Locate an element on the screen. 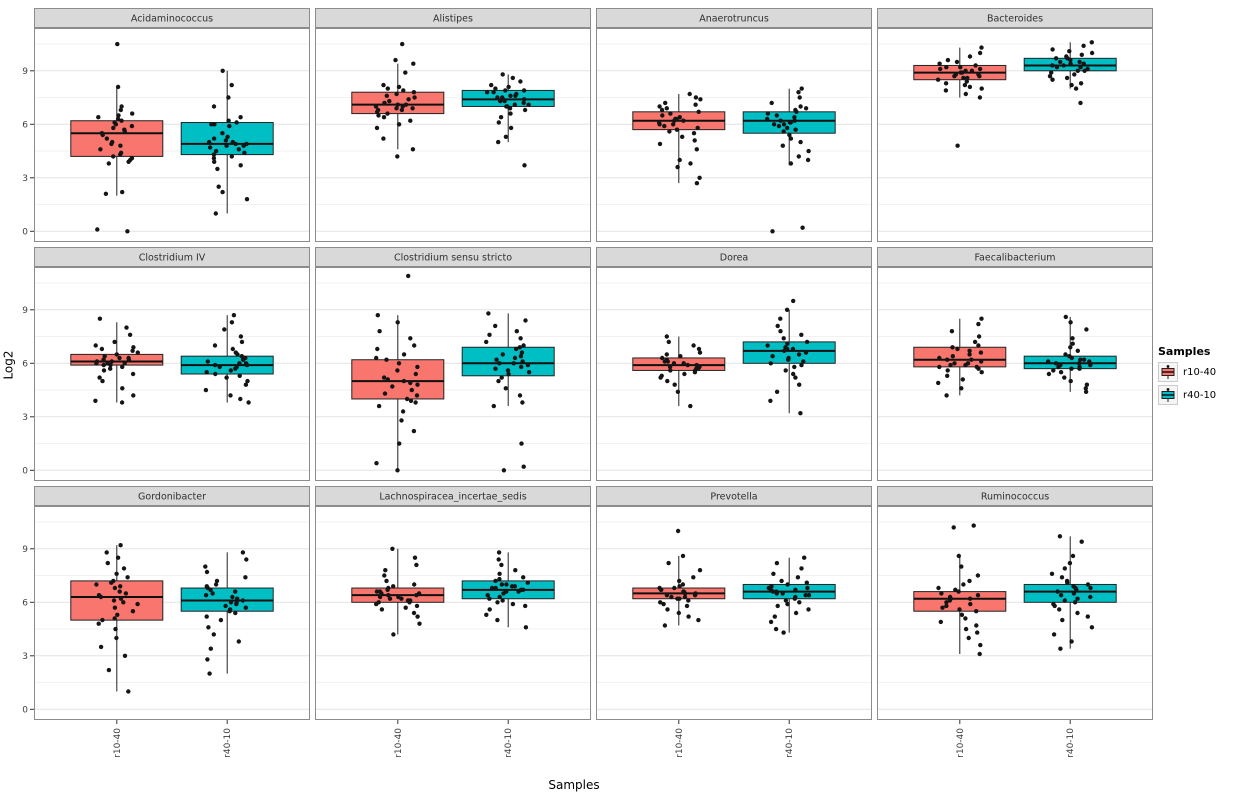  facet-panel: Dorea is located at coordinates (734, 364).